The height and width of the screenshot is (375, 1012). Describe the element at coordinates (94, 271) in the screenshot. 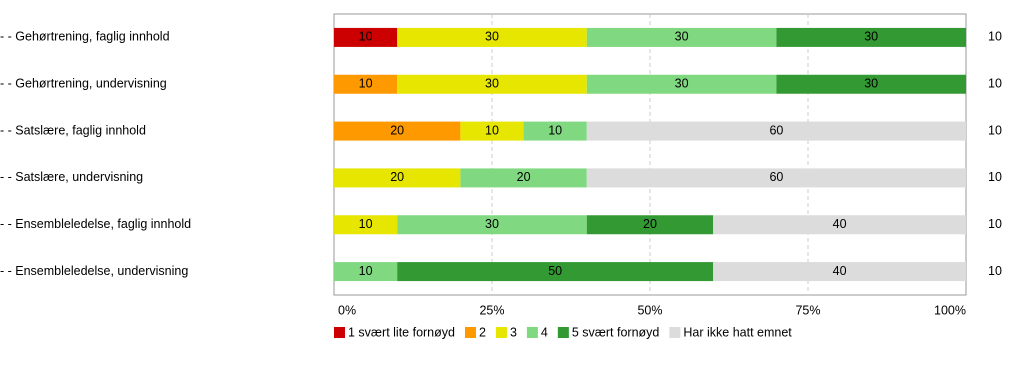

I see `y-tick-label: - - Ensembleledelse, undervisning` at that location.